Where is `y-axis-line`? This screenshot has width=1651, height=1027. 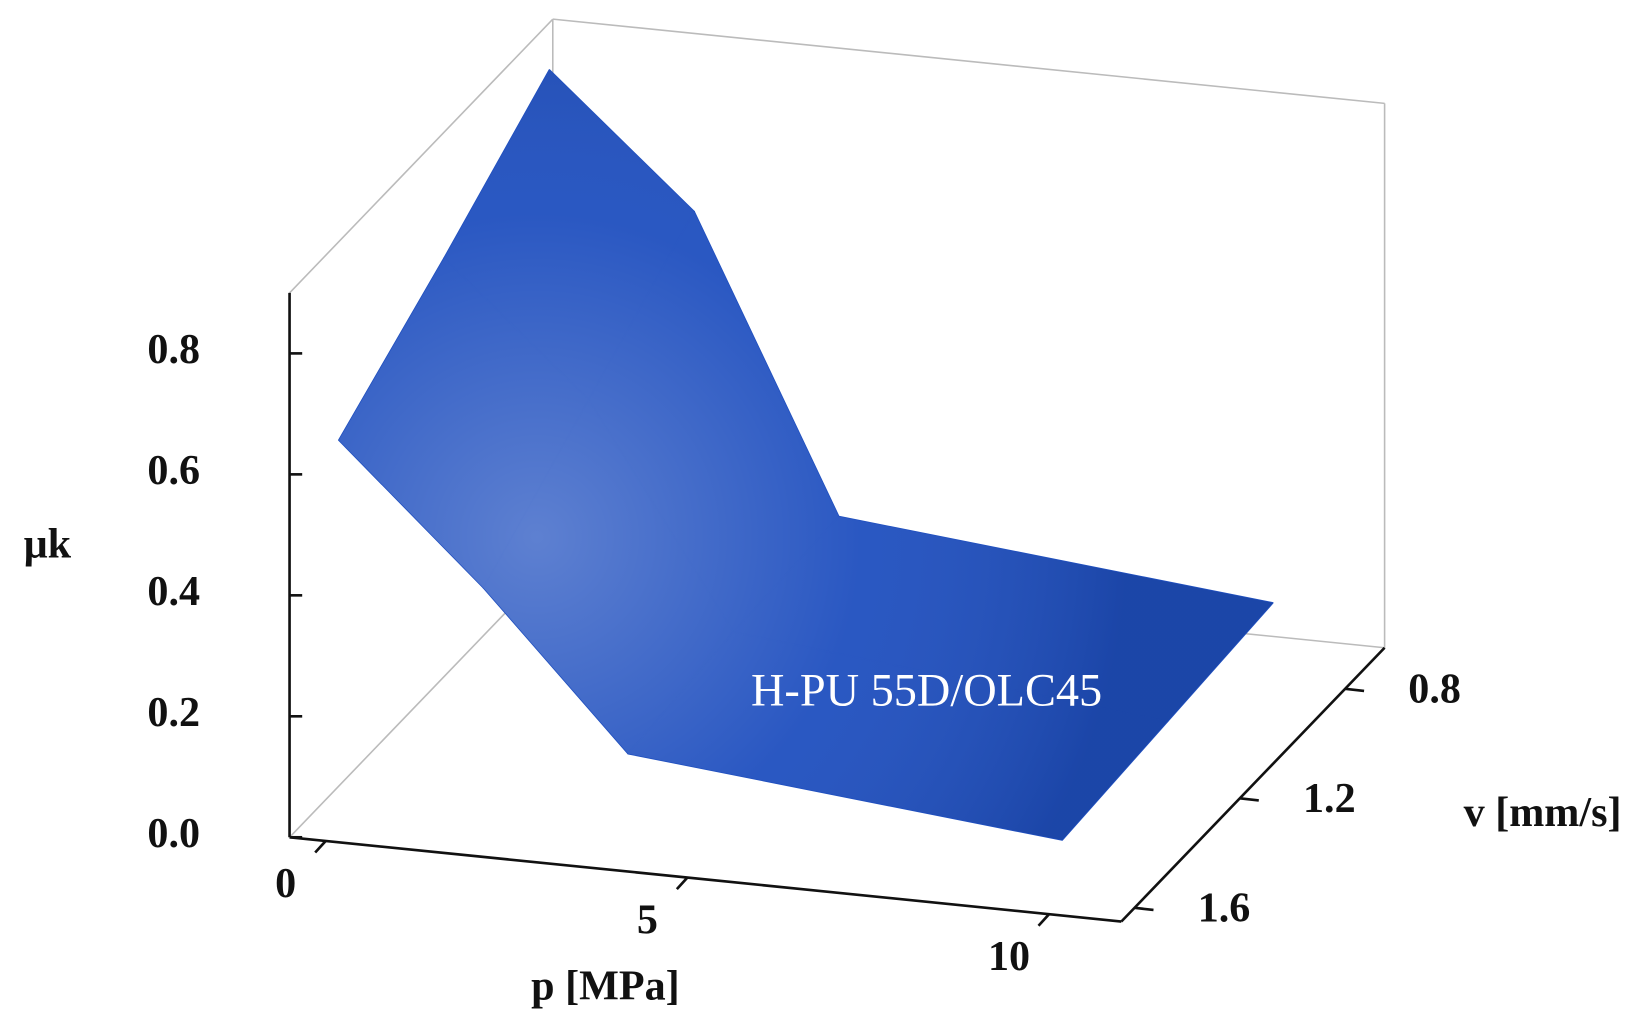
y-axis-line is located at coordinates (1253, 784).